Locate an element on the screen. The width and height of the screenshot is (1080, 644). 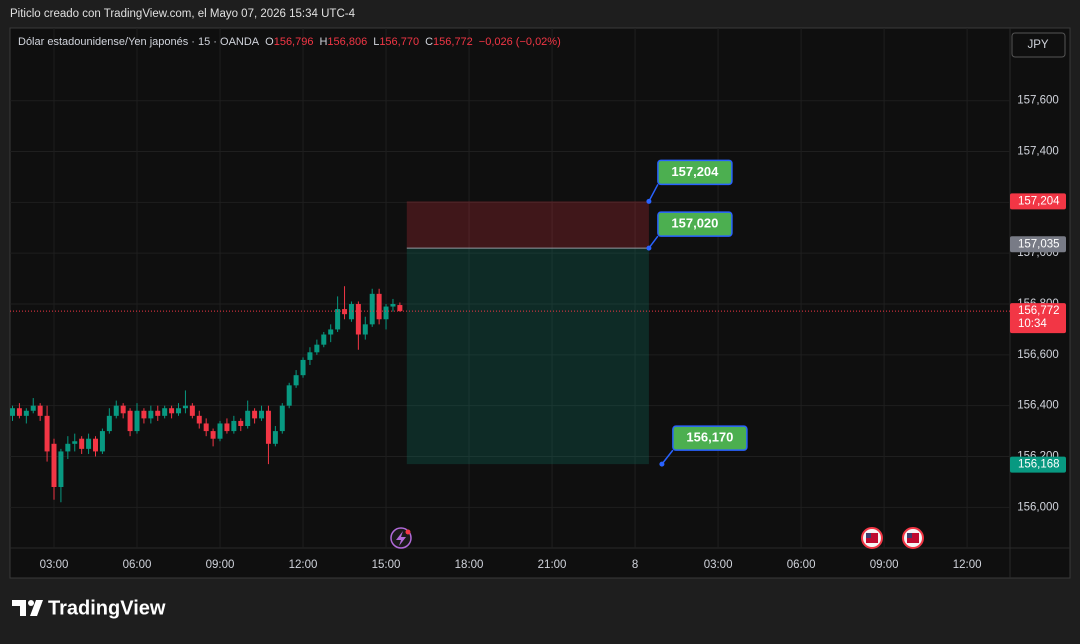
event-icon-bolt is located at coordinates (401, 538).